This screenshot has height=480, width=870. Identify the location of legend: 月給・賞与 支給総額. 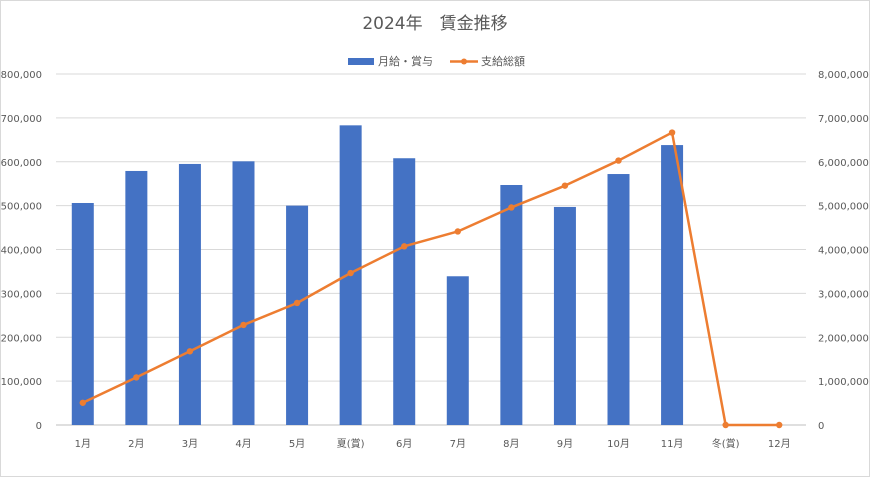
(436, 61).